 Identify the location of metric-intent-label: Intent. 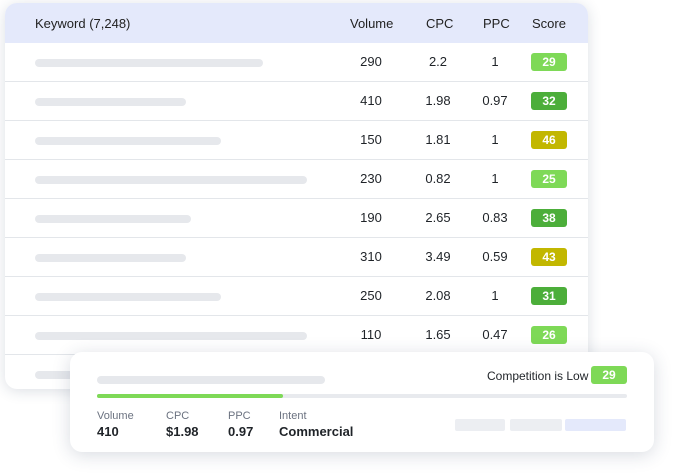
(293, 416).